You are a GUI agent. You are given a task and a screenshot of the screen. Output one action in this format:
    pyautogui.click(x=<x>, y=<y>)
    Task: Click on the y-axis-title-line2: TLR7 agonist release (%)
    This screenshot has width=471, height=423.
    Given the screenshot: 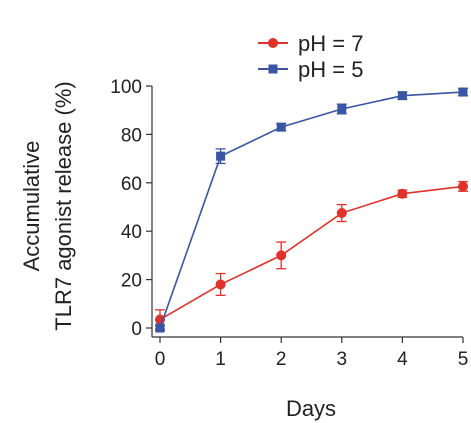 What is the action you would take?
    pyautogui.click(x=63, y=205)
    